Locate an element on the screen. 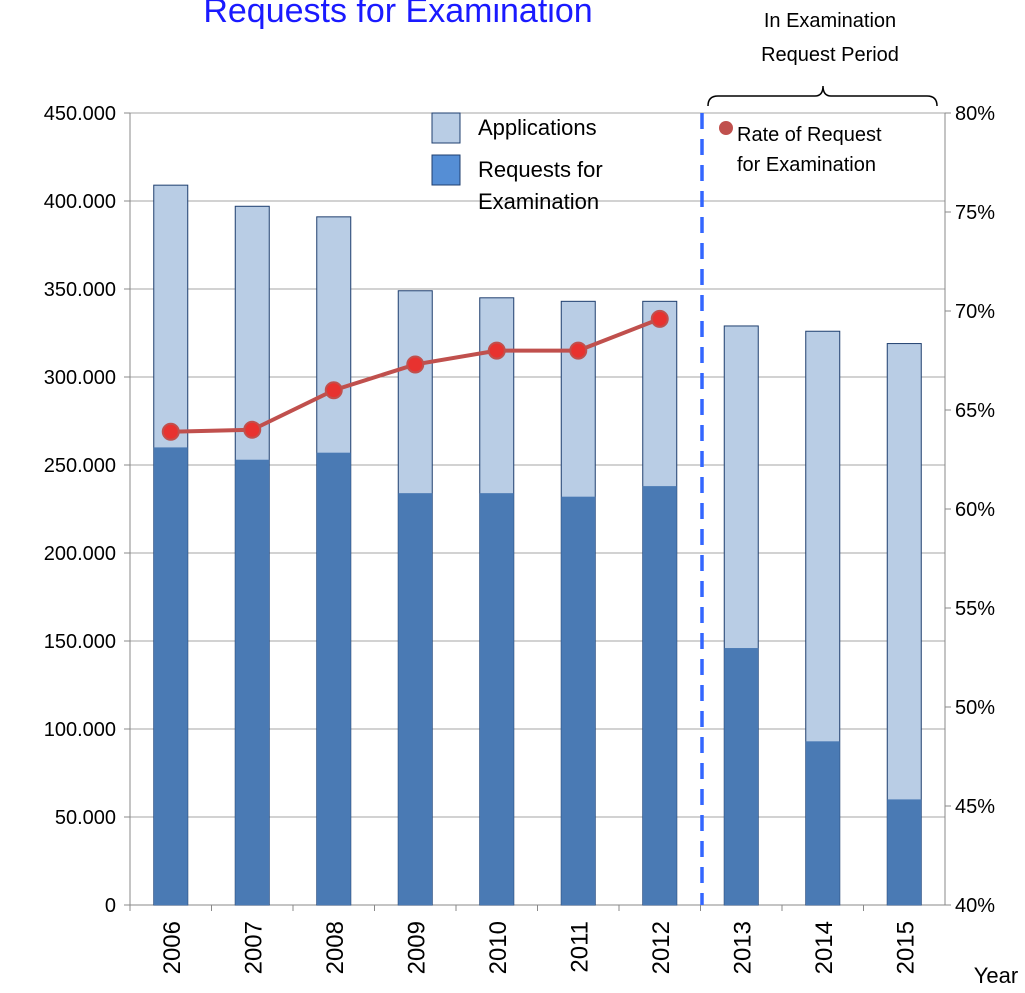  x-tick-label: 2014 is located at coordinates (824, 947).